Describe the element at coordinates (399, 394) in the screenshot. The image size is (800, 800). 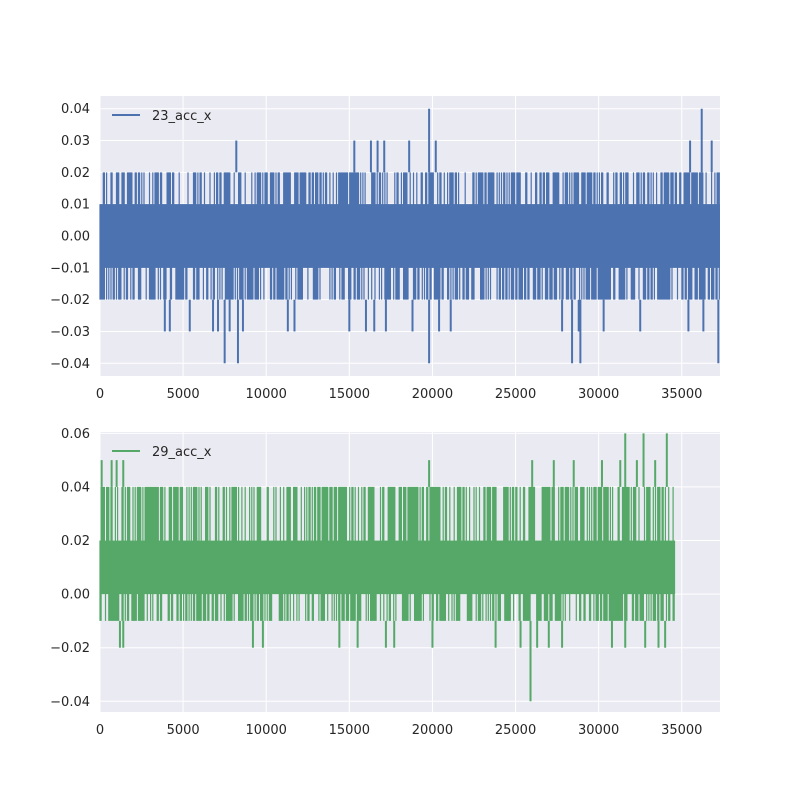
I see `top-x-tick-labels: 0 5000 10000 15000 20000 25000 30000 35000` at that location.